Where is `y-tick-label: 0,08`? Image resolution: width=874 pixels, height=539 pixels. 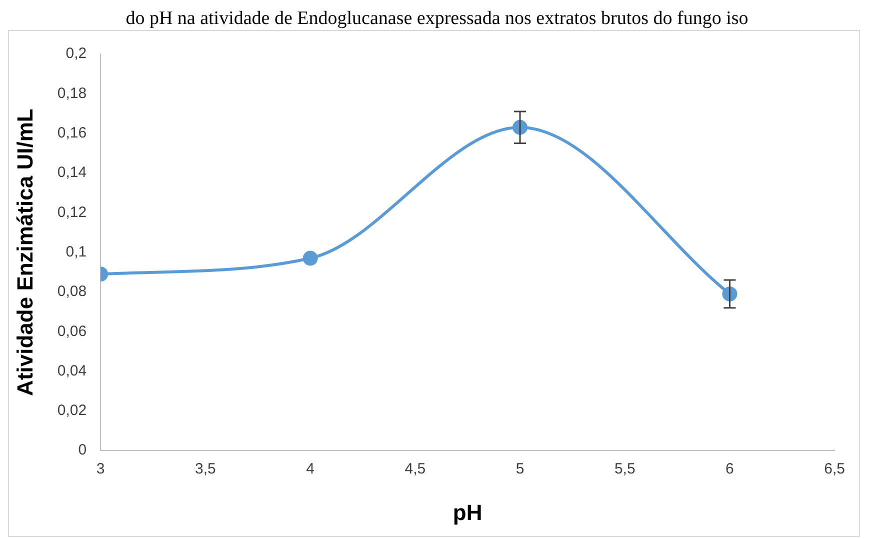
y-tick-label: 0,08 is located at coordinates (72, 291).